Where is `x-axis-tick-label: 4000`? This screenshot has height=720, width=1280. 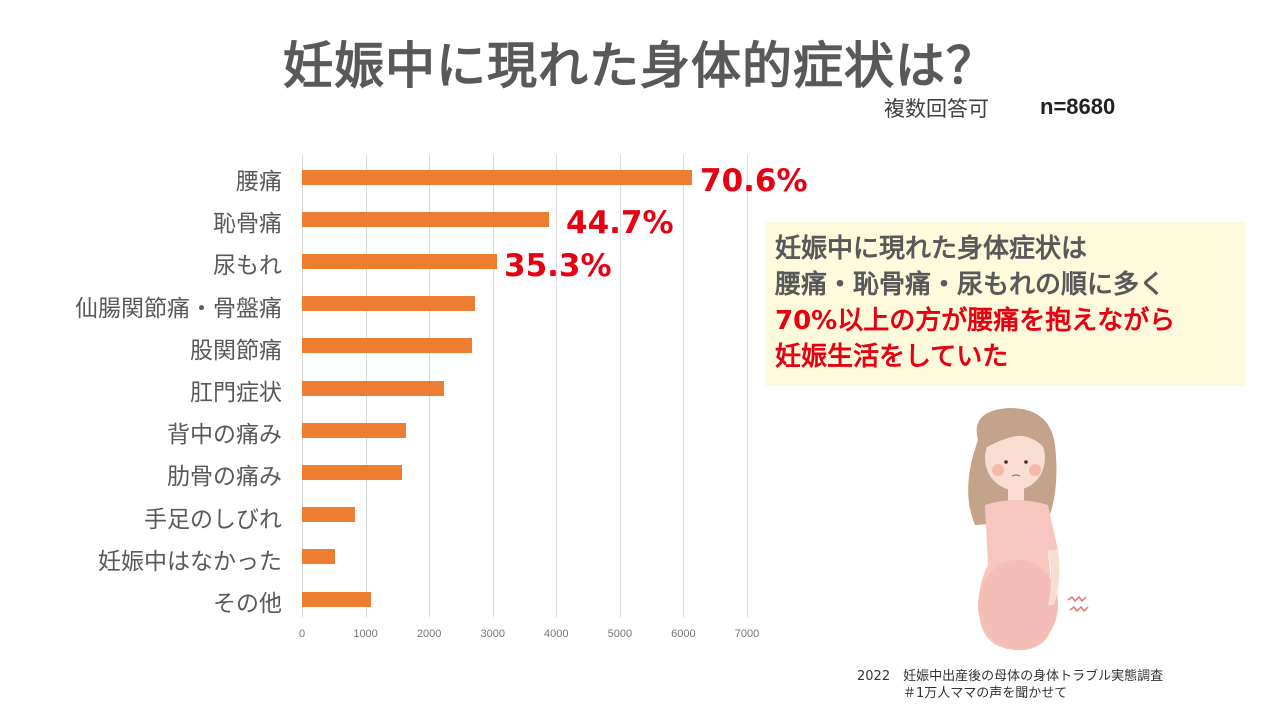 x-axis-tick-label: 4000 is located at coordinates (556, 634).